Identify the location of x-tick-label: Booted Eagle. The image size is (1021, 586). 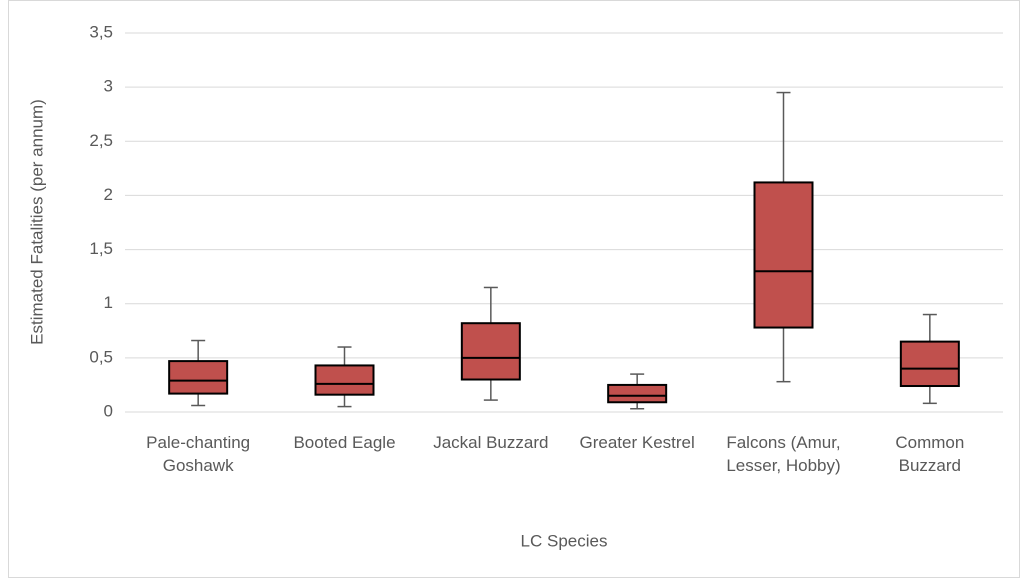
(344, 442).